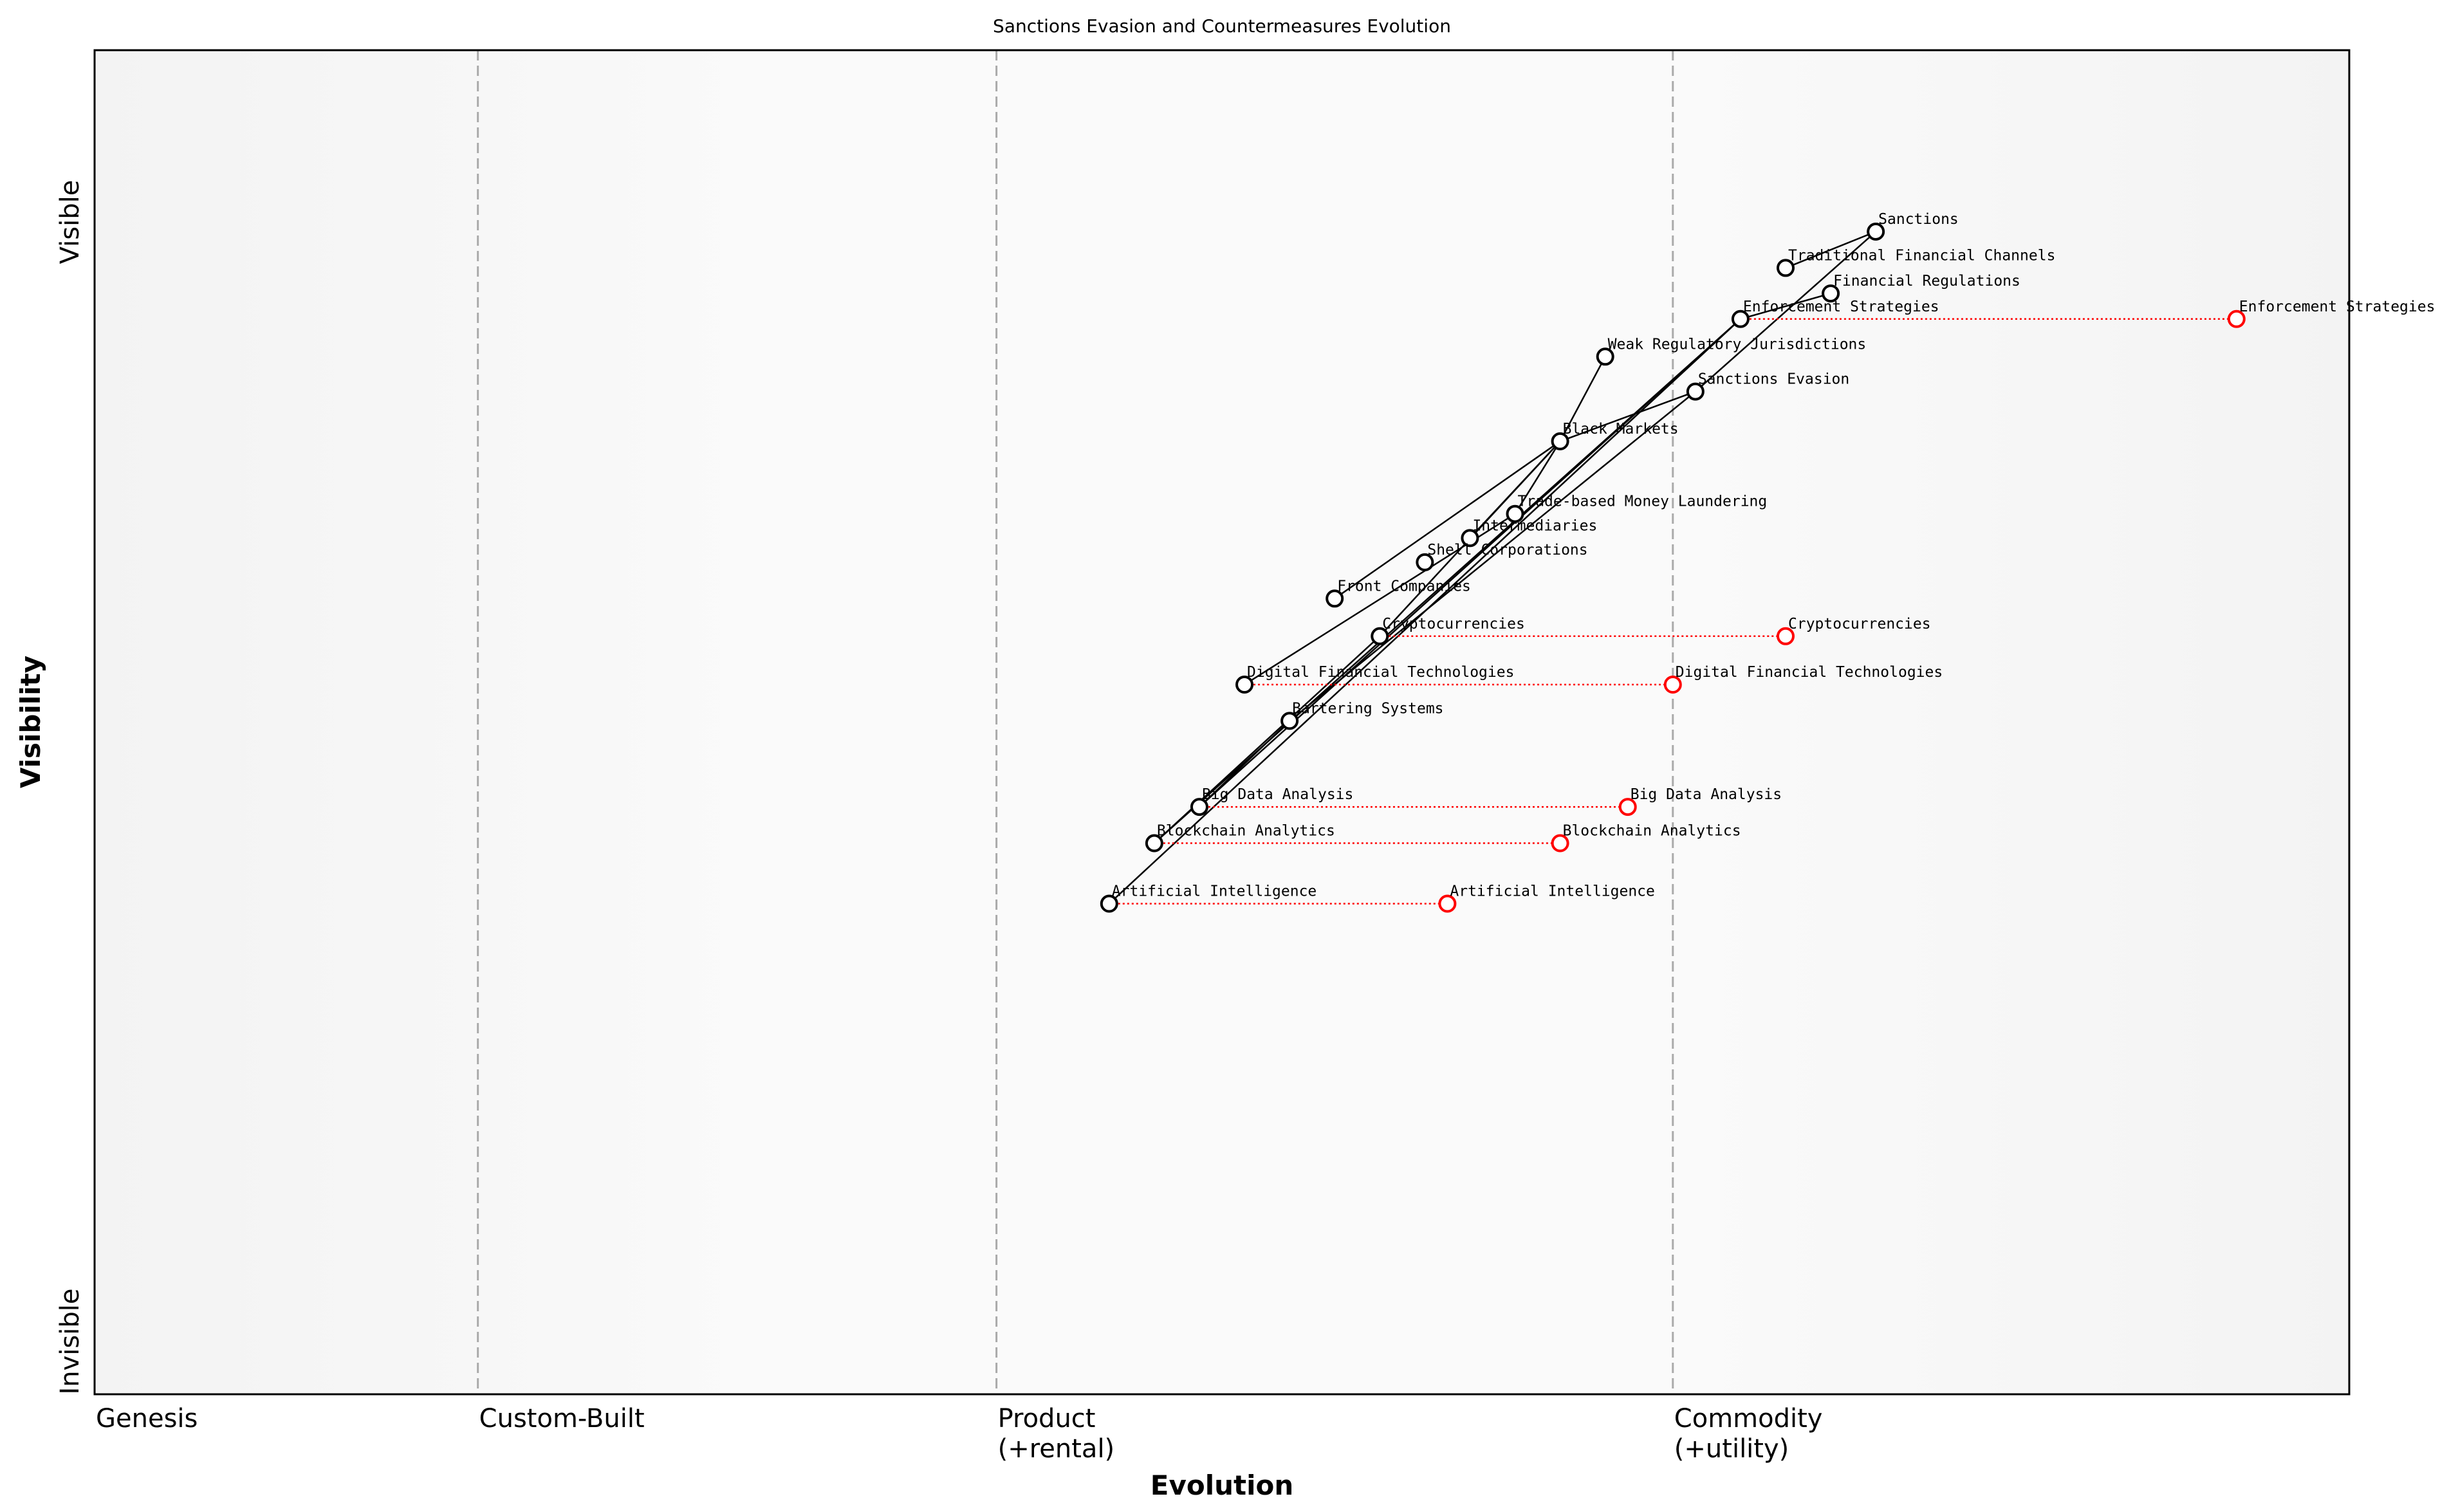 The image size is (2458, 1512). What do you see at coordinates (1552, 891) in the screenshot?
I see `evolved-component-label: Artificial Intelligence` at bounding box center [1552, 891].